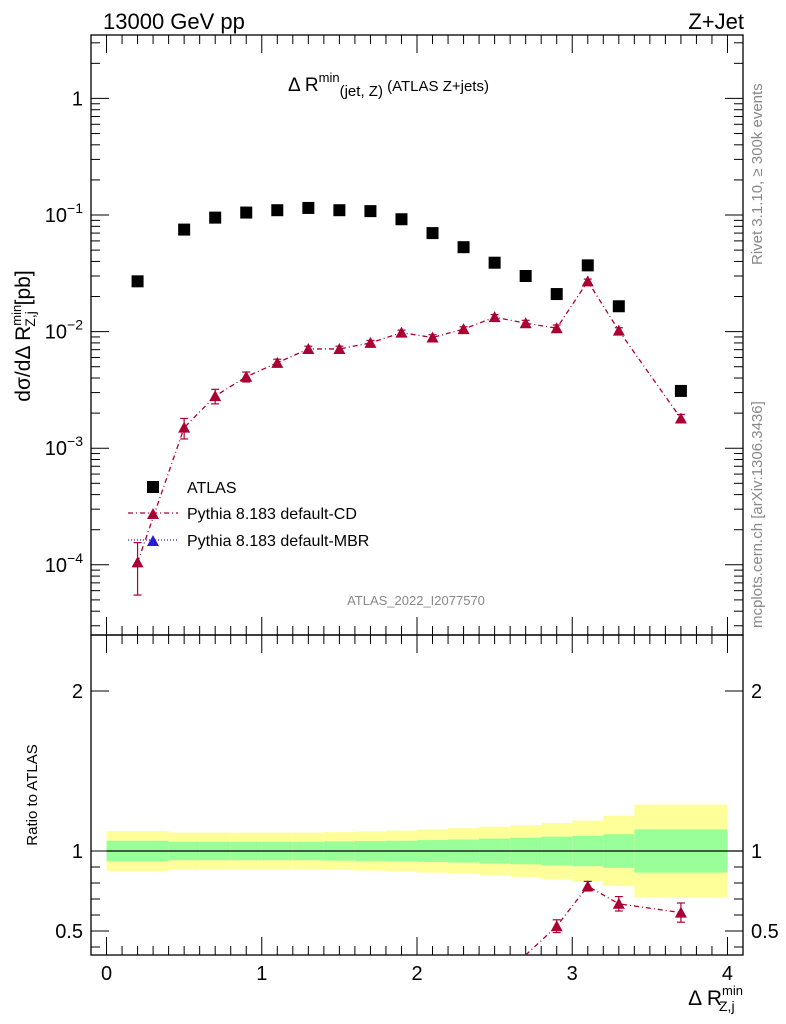  I want to click on main-y-tick-label: 1, so click(77, 99).